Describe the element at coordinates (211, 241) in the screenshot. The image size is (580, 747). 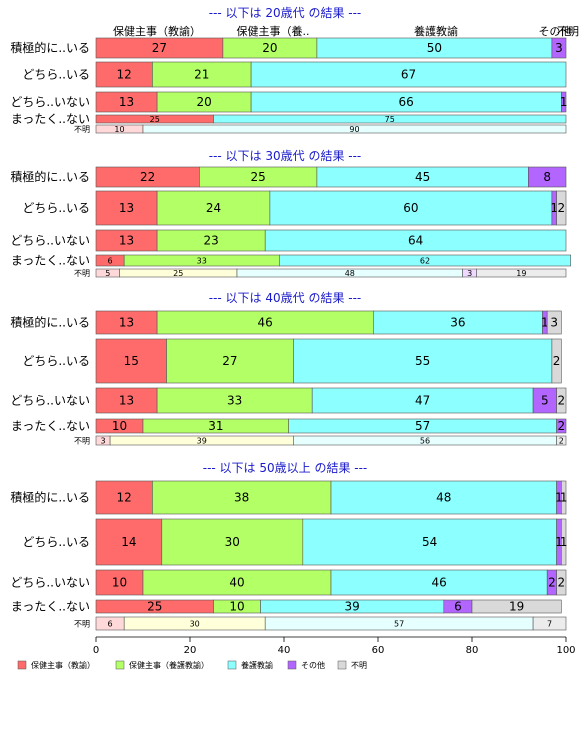
I see `data-label: 23` at that location.